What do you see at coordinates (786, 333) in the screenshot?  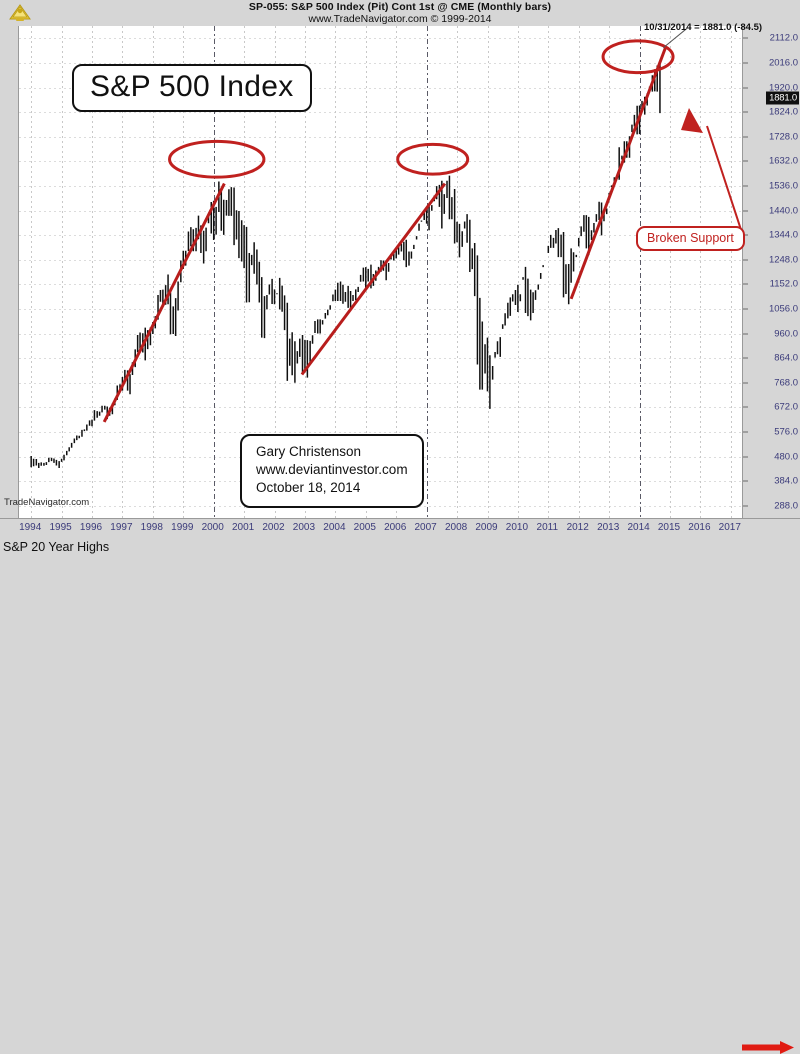 I see `price-tick-label: 960.0` at bounding box center [786, 333].